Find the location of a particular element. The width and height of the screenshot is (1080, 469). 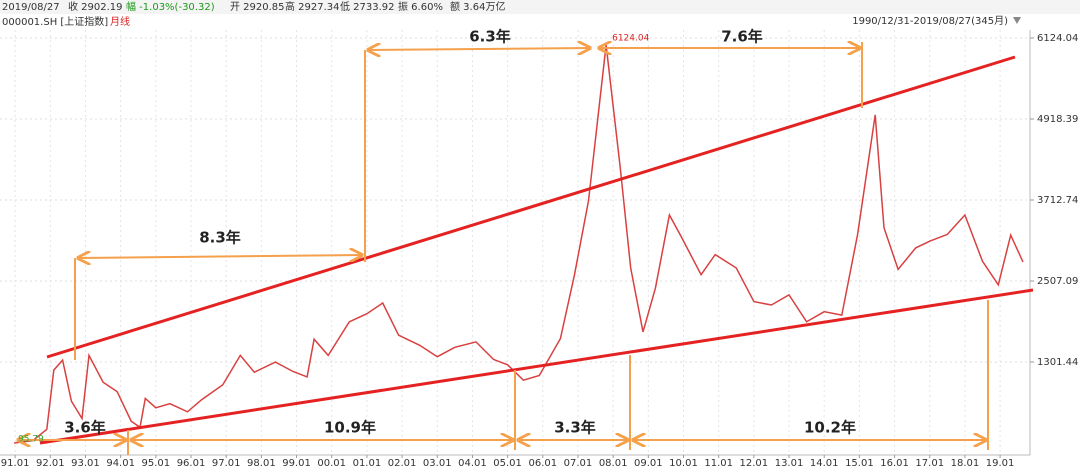

x-tick-label: 09.01 is located at coordinates (648, 463).